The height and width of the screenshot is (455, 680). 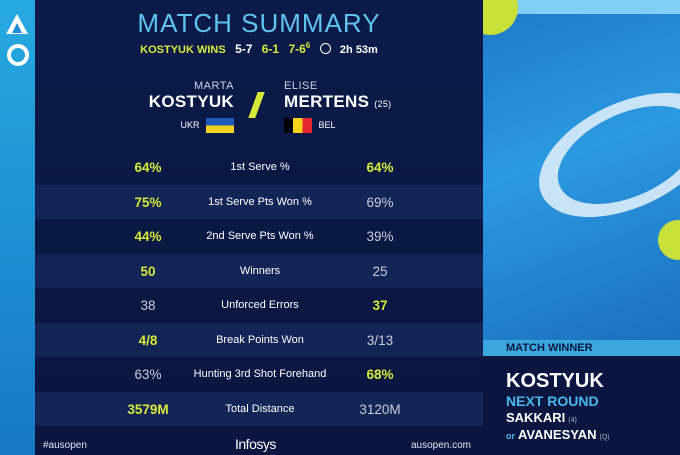 What do you see at coordinates (558, 434) in the screenshot?
I see `next-opponent-2: or AVANESYAN (Q)` at bounding box center [558, 434].